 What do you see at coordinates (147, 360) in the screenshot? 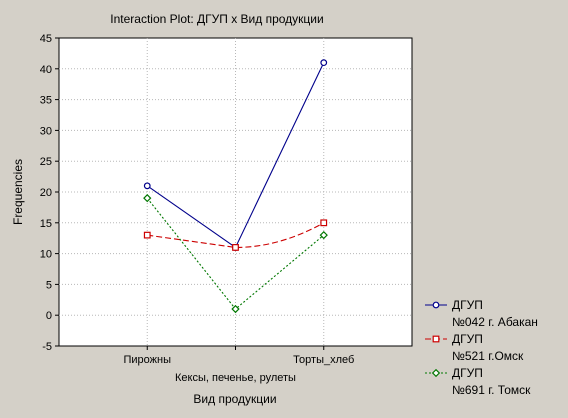
I see `x-tick-label: Пирожны` at bounding box center [147, 360].